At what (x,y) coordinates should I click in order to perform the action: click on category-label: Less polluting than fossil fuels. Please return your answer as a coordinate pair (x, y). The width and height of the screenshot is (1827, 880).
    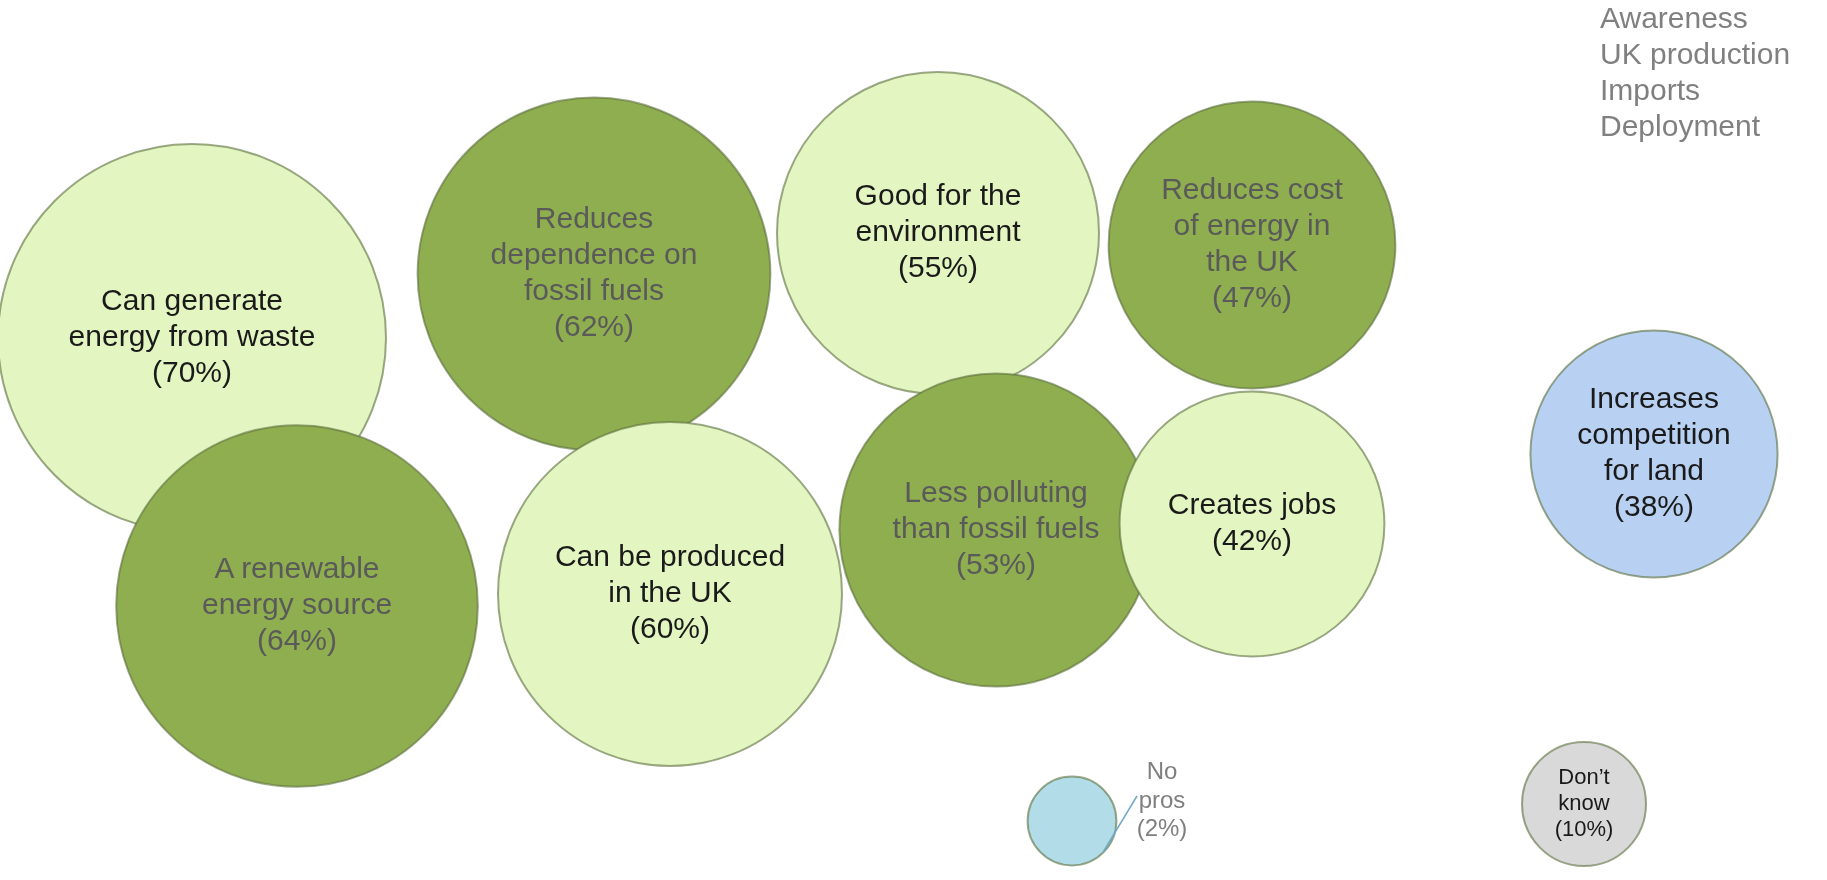
    Looking at the image, I should click on (996, 510).